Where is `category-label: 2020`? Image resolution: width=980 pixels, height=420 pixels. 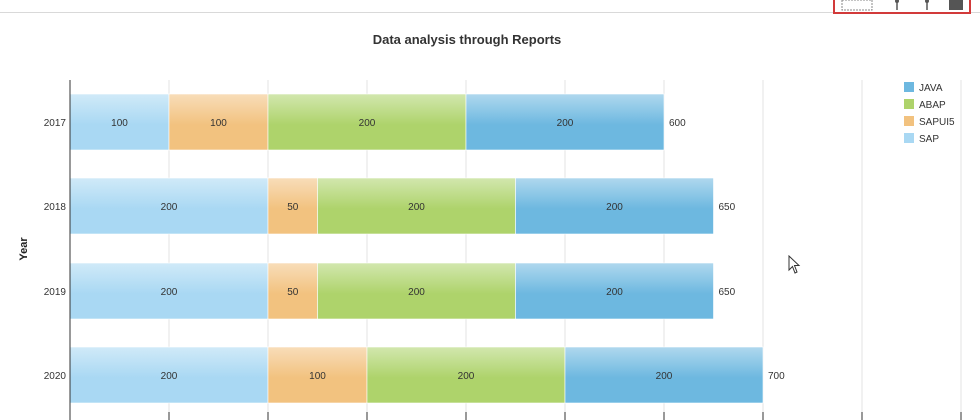
category-label: 2020 is located at coordinates (55, 376).